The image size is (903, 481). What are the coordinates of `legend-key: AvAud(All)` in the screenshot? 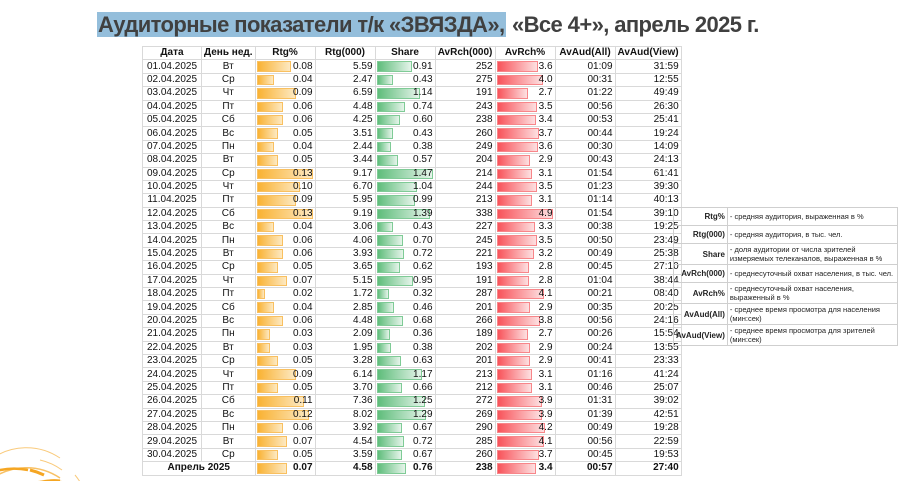 It's located at (700, 314).